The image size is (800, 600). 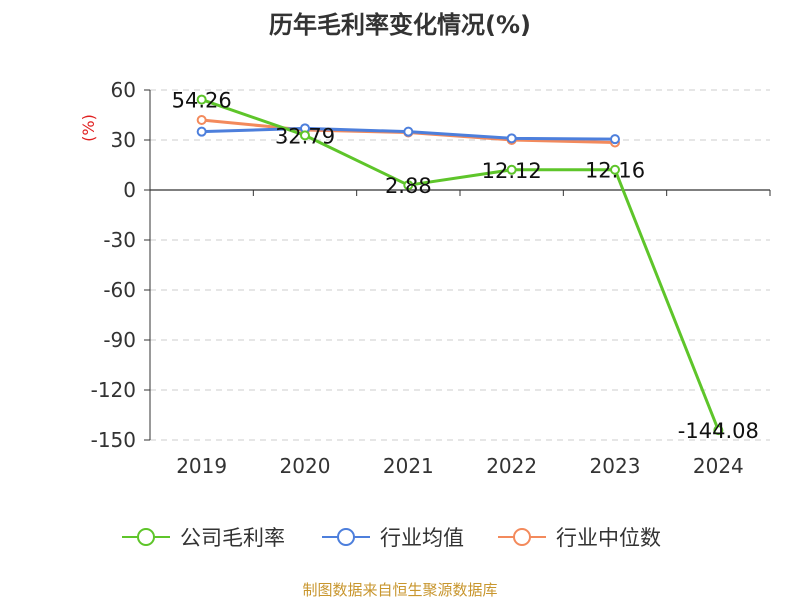 What do you see at coordinates (718, 466) in the screenshot?
I see `x-tick-label: 2024` at bounding box center [718, 466].